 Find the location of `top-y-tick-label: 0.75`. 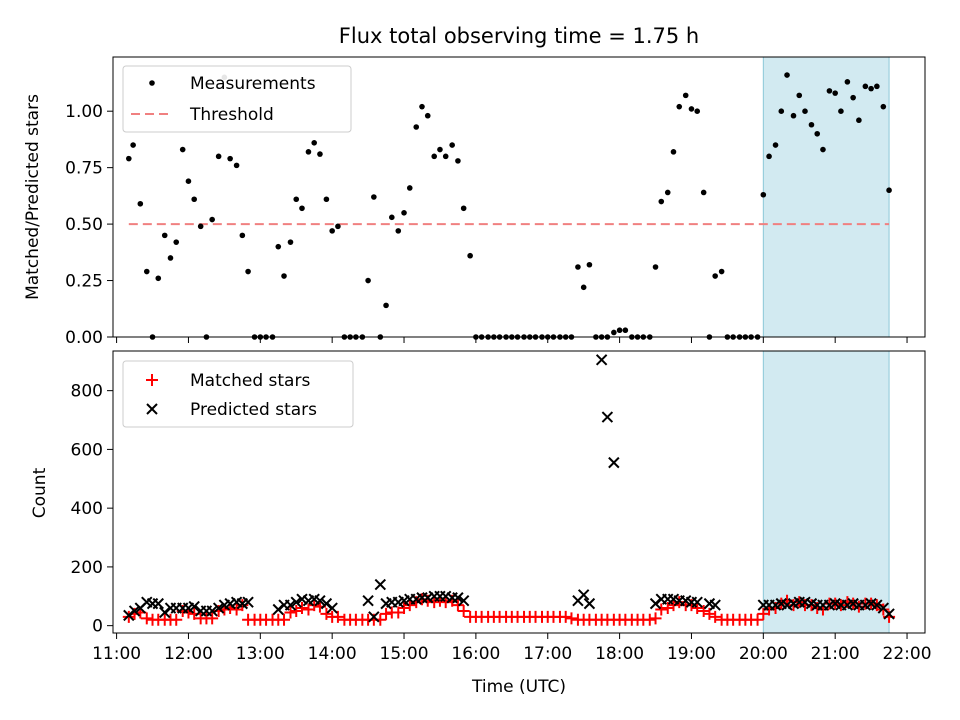

top-y-tick-label: 0.75 is located at coordinates (84, 169).